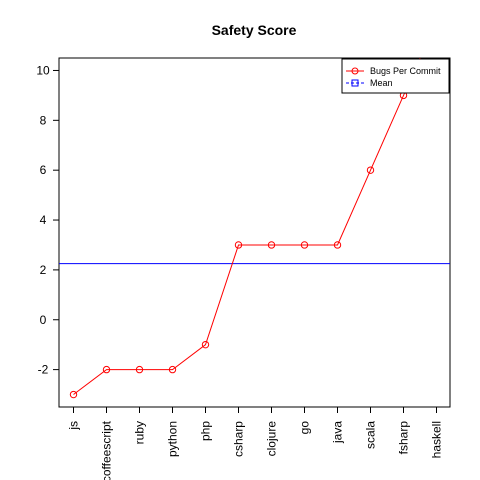  I want to click on legend-label-mean: Mean, so click(381, 83).